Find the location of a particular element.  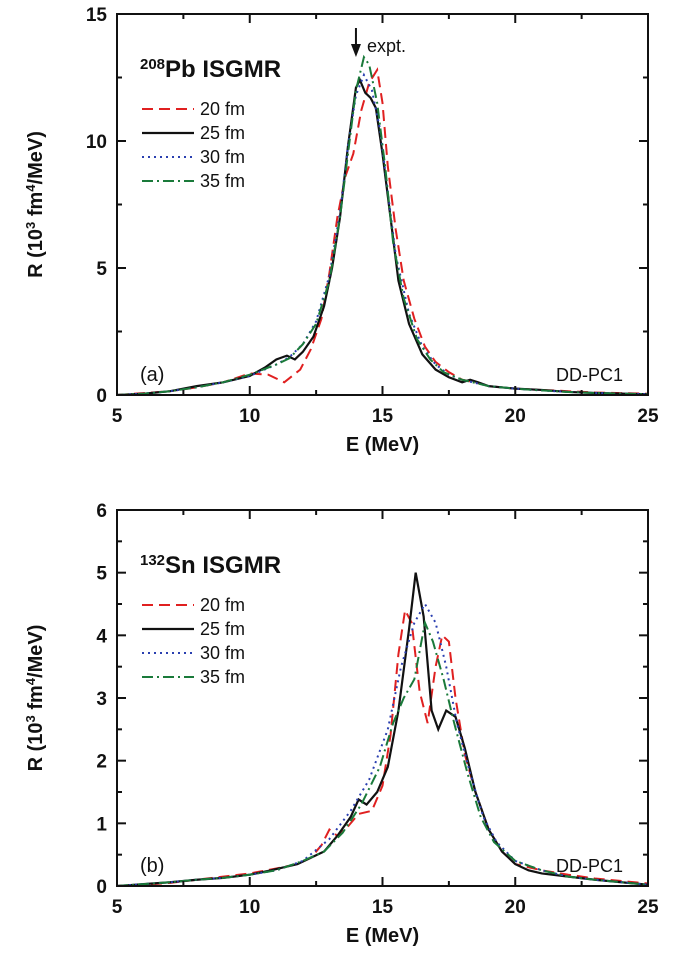

y-tick-label: 3 is located at coordinates (101, 699).